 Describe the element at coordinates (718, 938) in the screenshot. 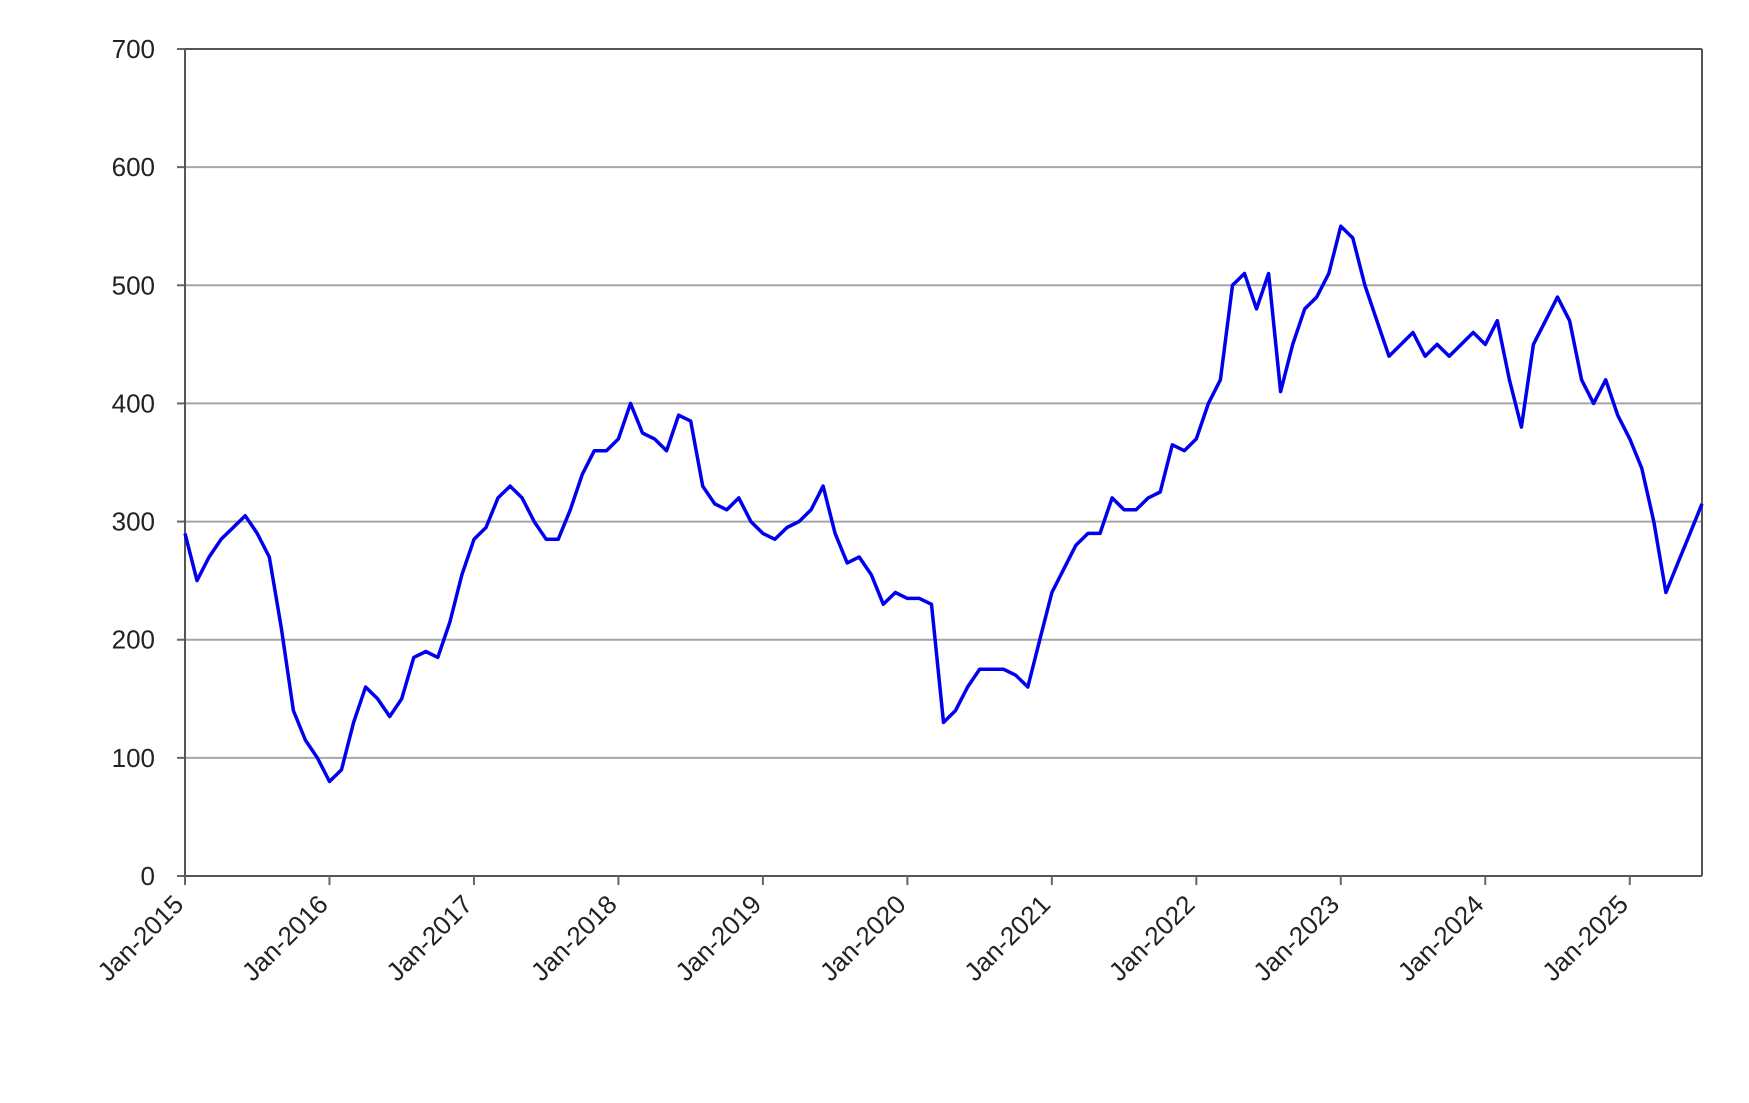

I see `x-tick-label: Jan-2019` at that location.